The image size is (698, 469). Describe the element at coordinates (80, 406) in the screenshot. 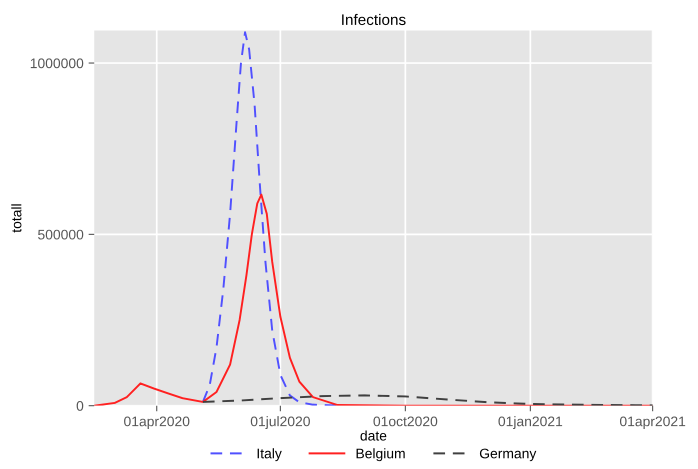

I see `y-tick-label: 0` at that location.